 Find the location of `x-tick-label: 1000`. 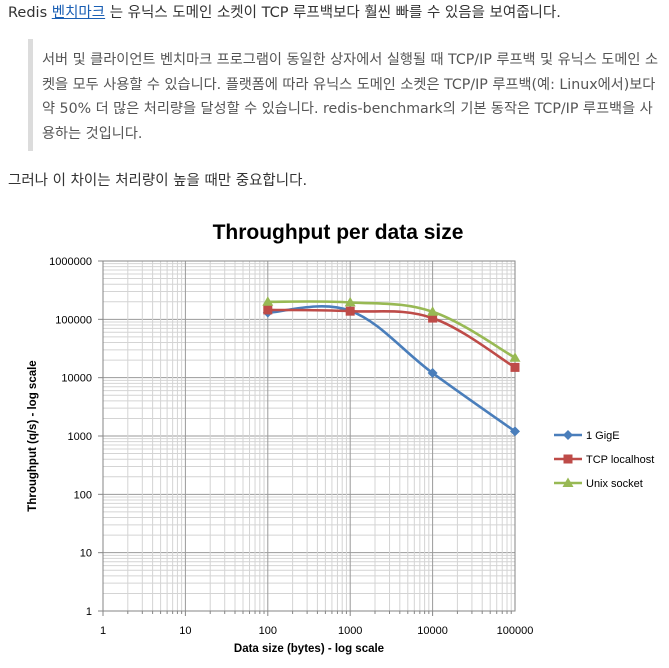

x-tick-label: 1000 is located at coordinates (350, 631).